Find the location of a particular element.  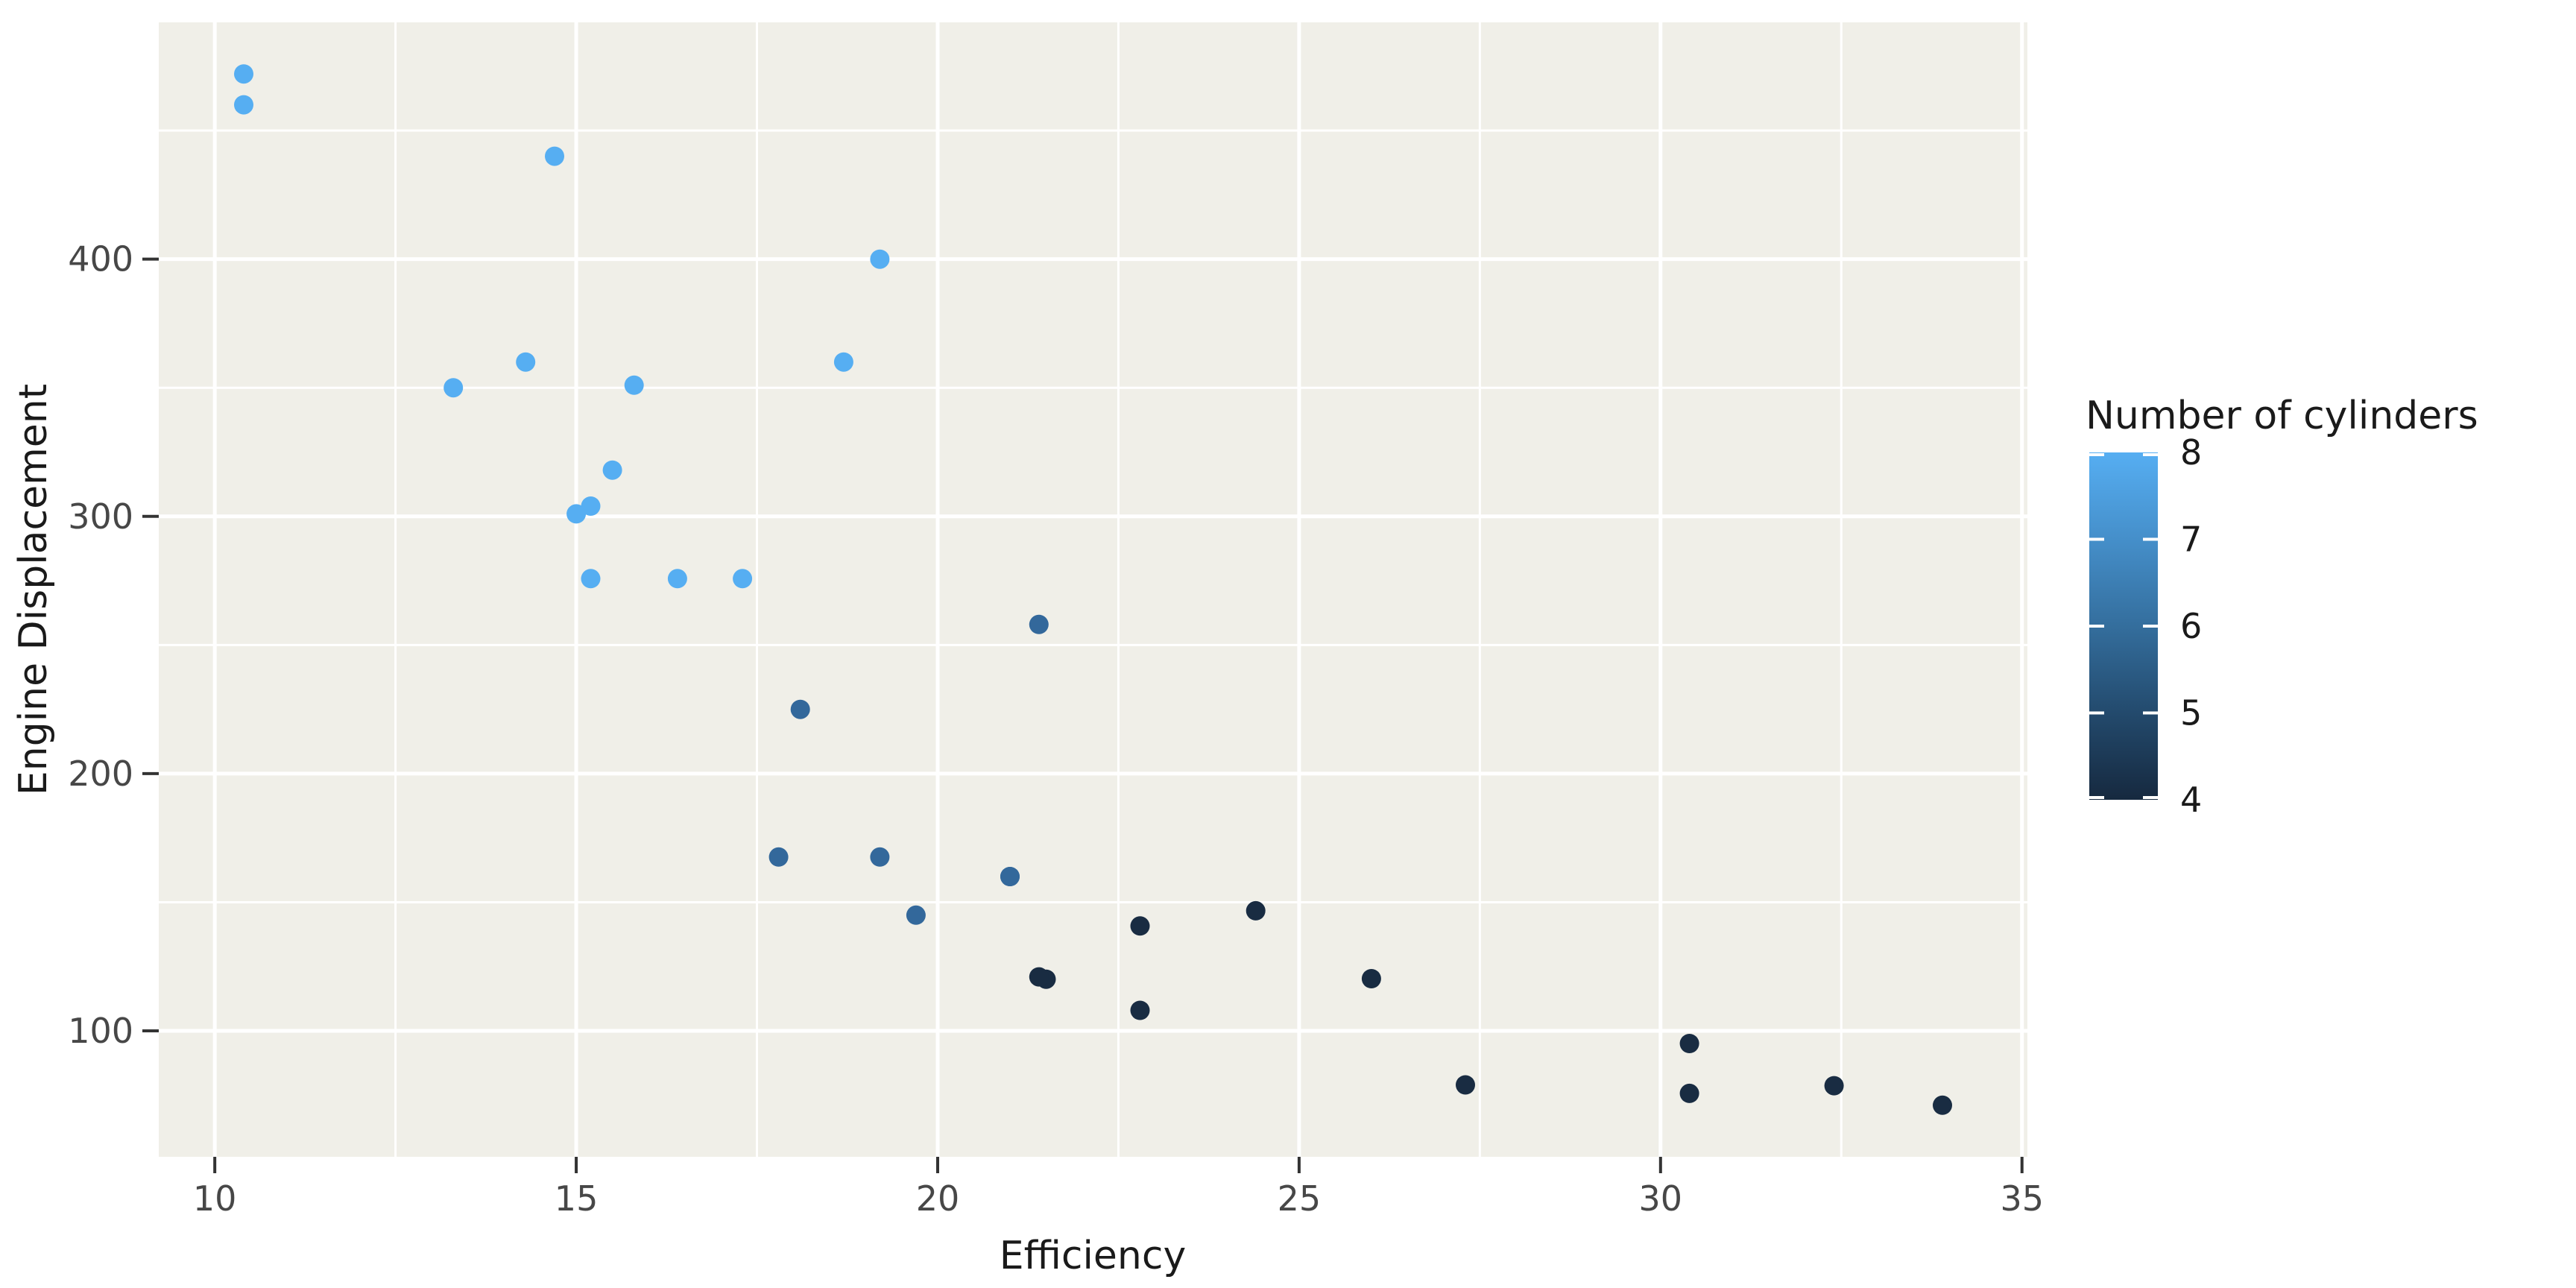

legend-tick-label: 4 is located at coordinates (2191, 800).